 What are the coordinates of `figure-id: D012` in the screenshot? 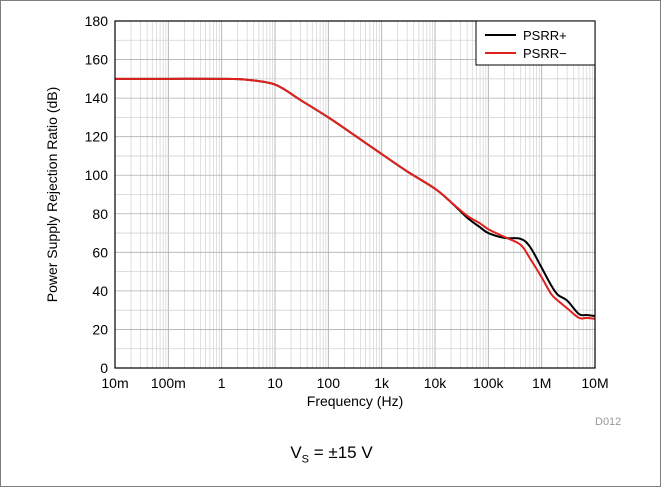 It's located at (608, 422).